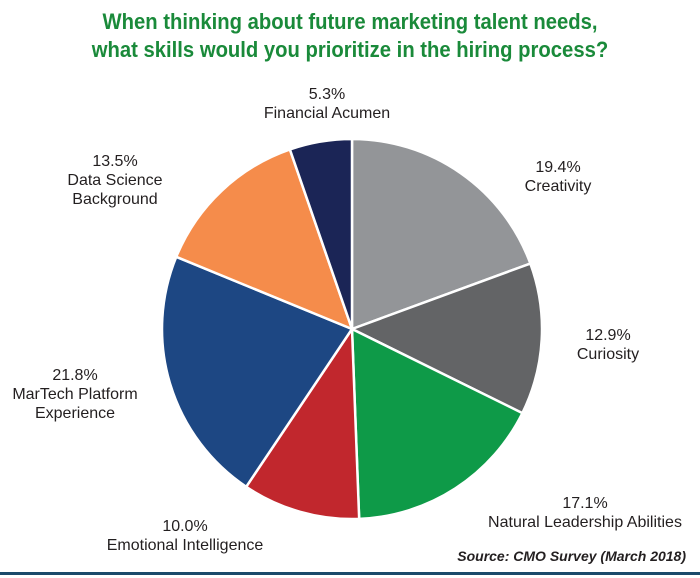  What do you see at coordinates (558, 167) in the screenshot?
I see `pct-creativity: 19.4%` at bounding box center [558, 167].